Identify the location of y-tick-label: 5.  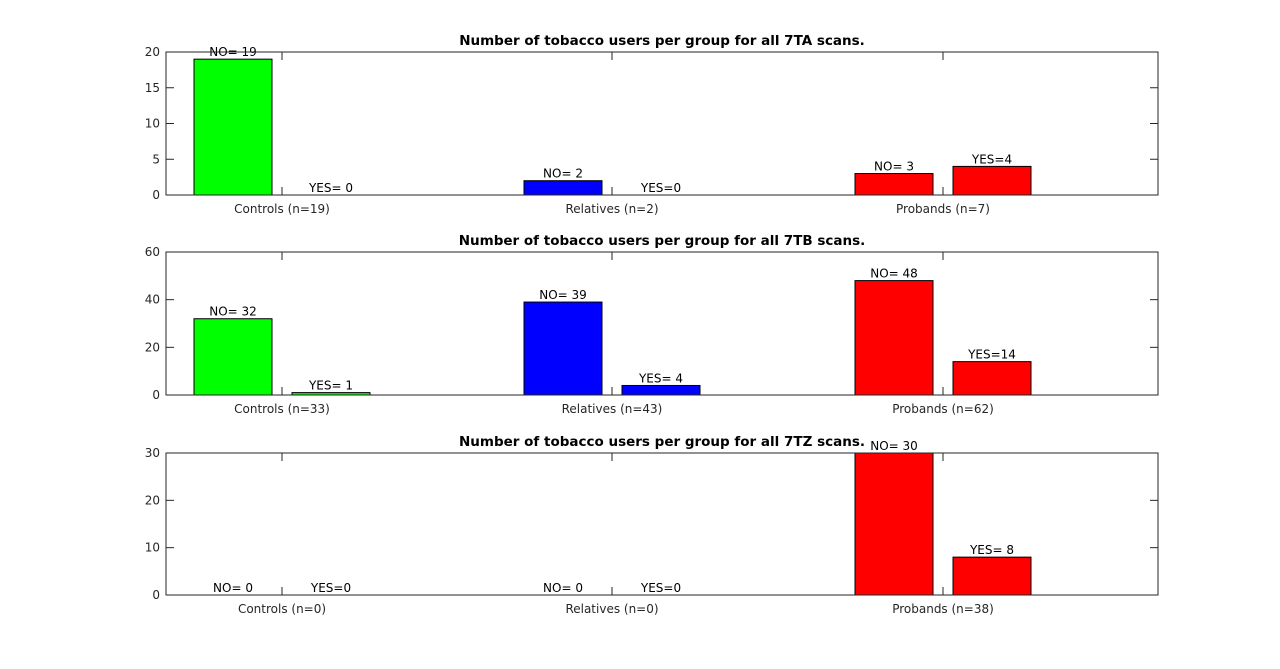
(156, 159).